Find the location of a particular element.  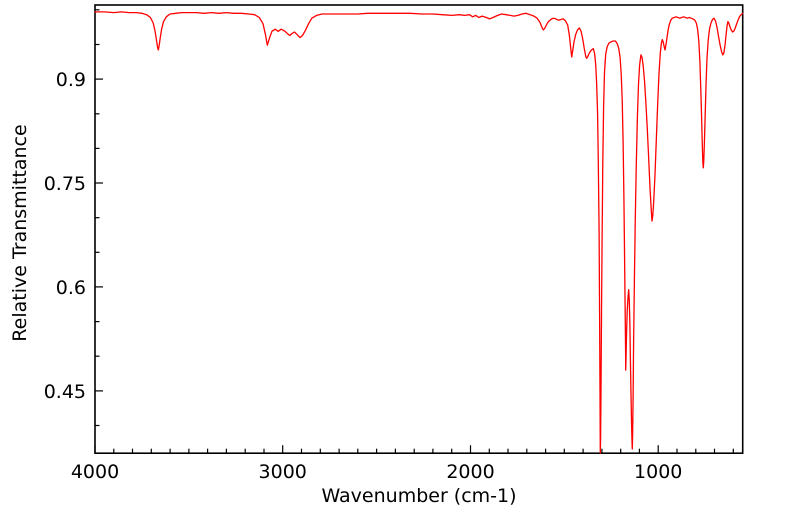

x-axis-title: Wavenumber (cm-1) is located at coordinates (419, 496).